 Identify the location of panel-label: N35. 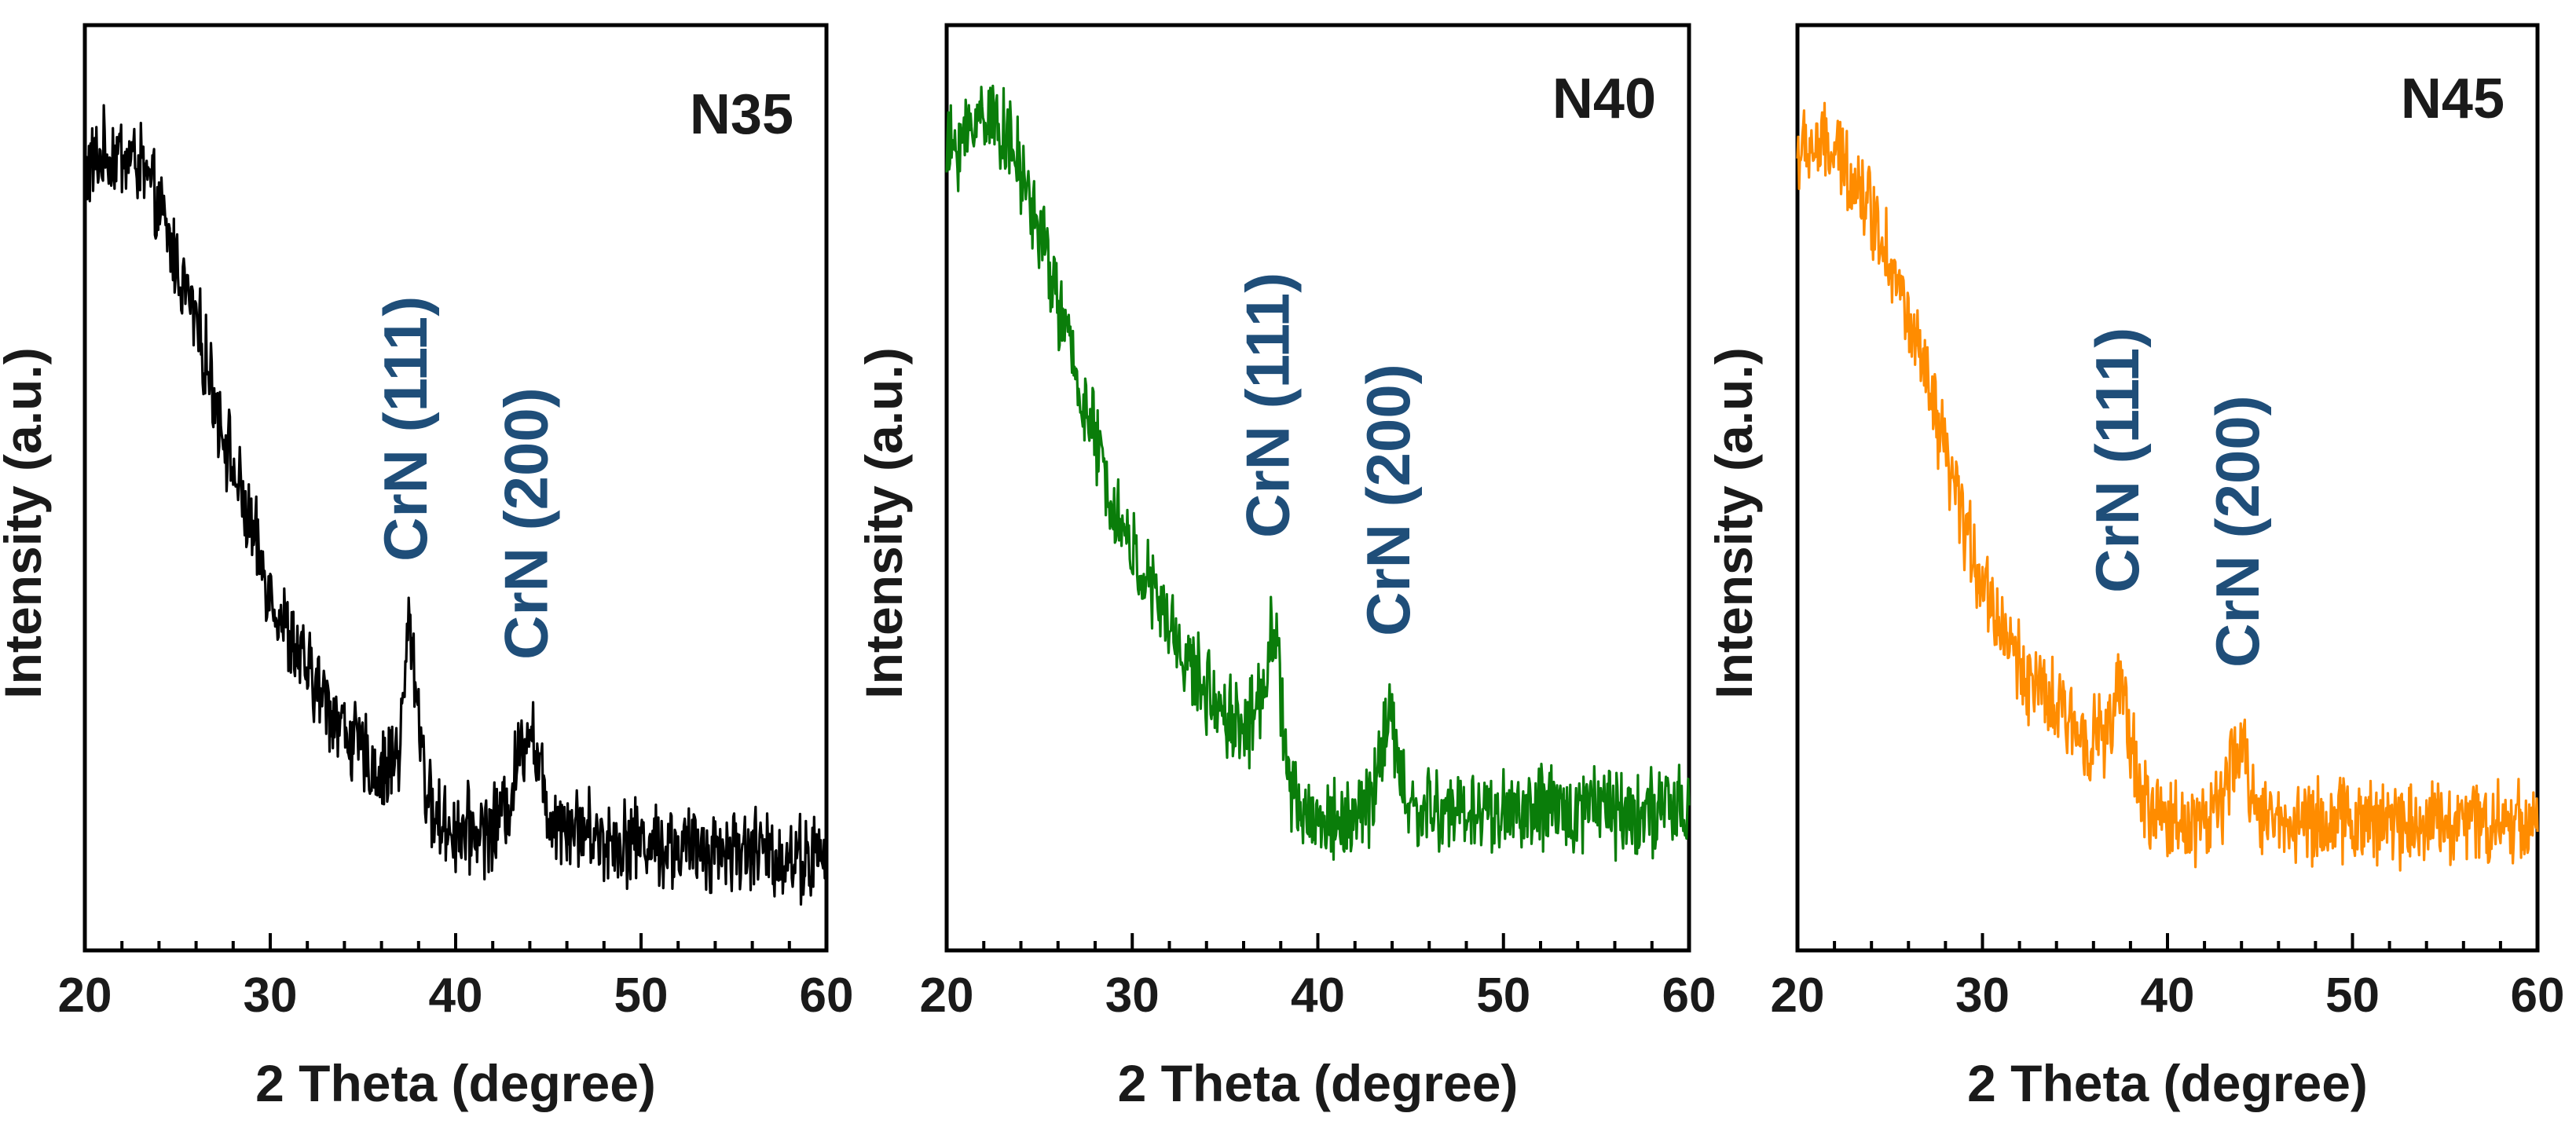
(741, 114).